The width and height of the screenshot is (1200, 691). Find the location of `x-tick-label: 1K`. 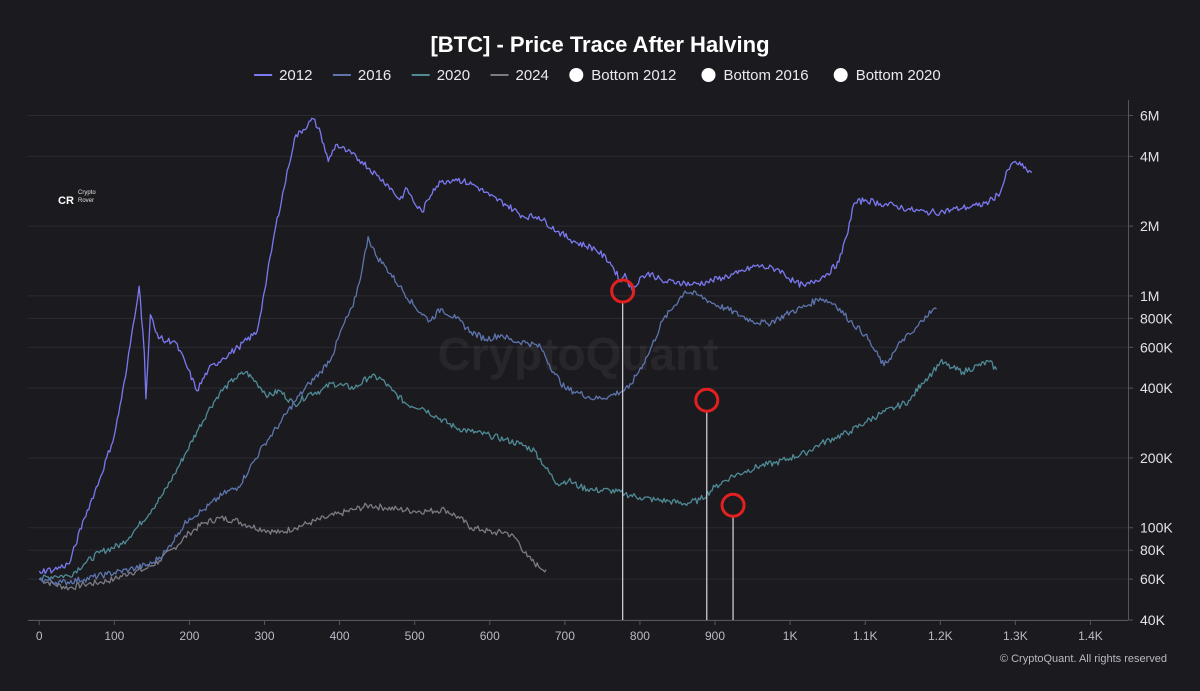

x-tick-label: 1K is located at coordinates (790, 636).